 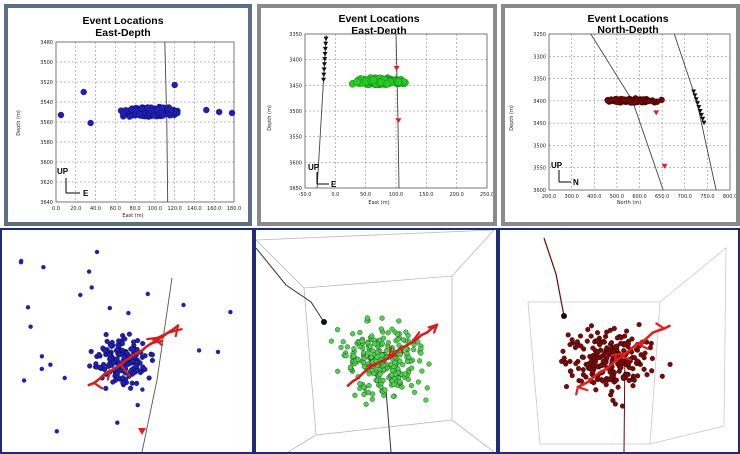 What do you see at coordinates (627, 19) in the screenshot?
I see `chart-title: Event Locations` at bounding box center [627, 19].